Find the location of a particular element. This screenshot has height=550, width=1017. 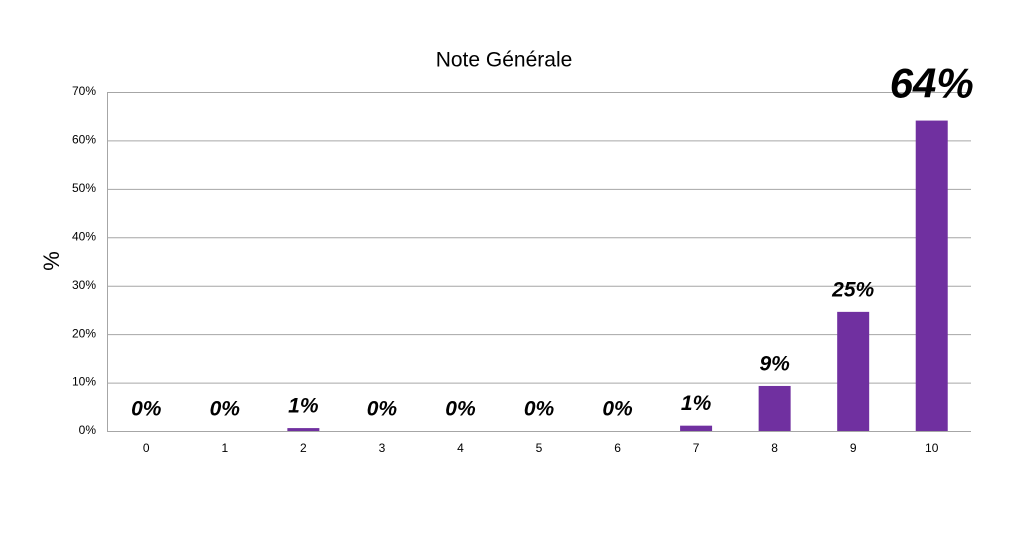

x-tick-label: 7 is located at coordinates (696, 448).